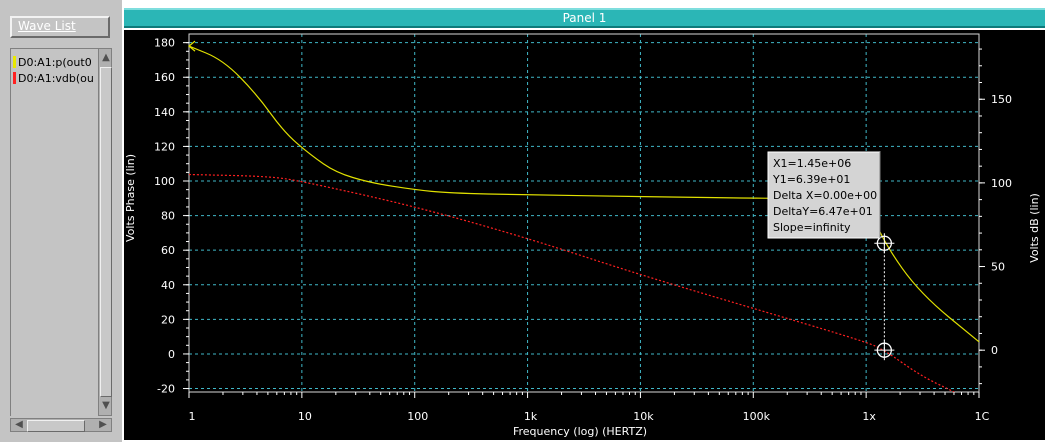  I want to click on left-y-tick-label: 40, so click(168, 285).